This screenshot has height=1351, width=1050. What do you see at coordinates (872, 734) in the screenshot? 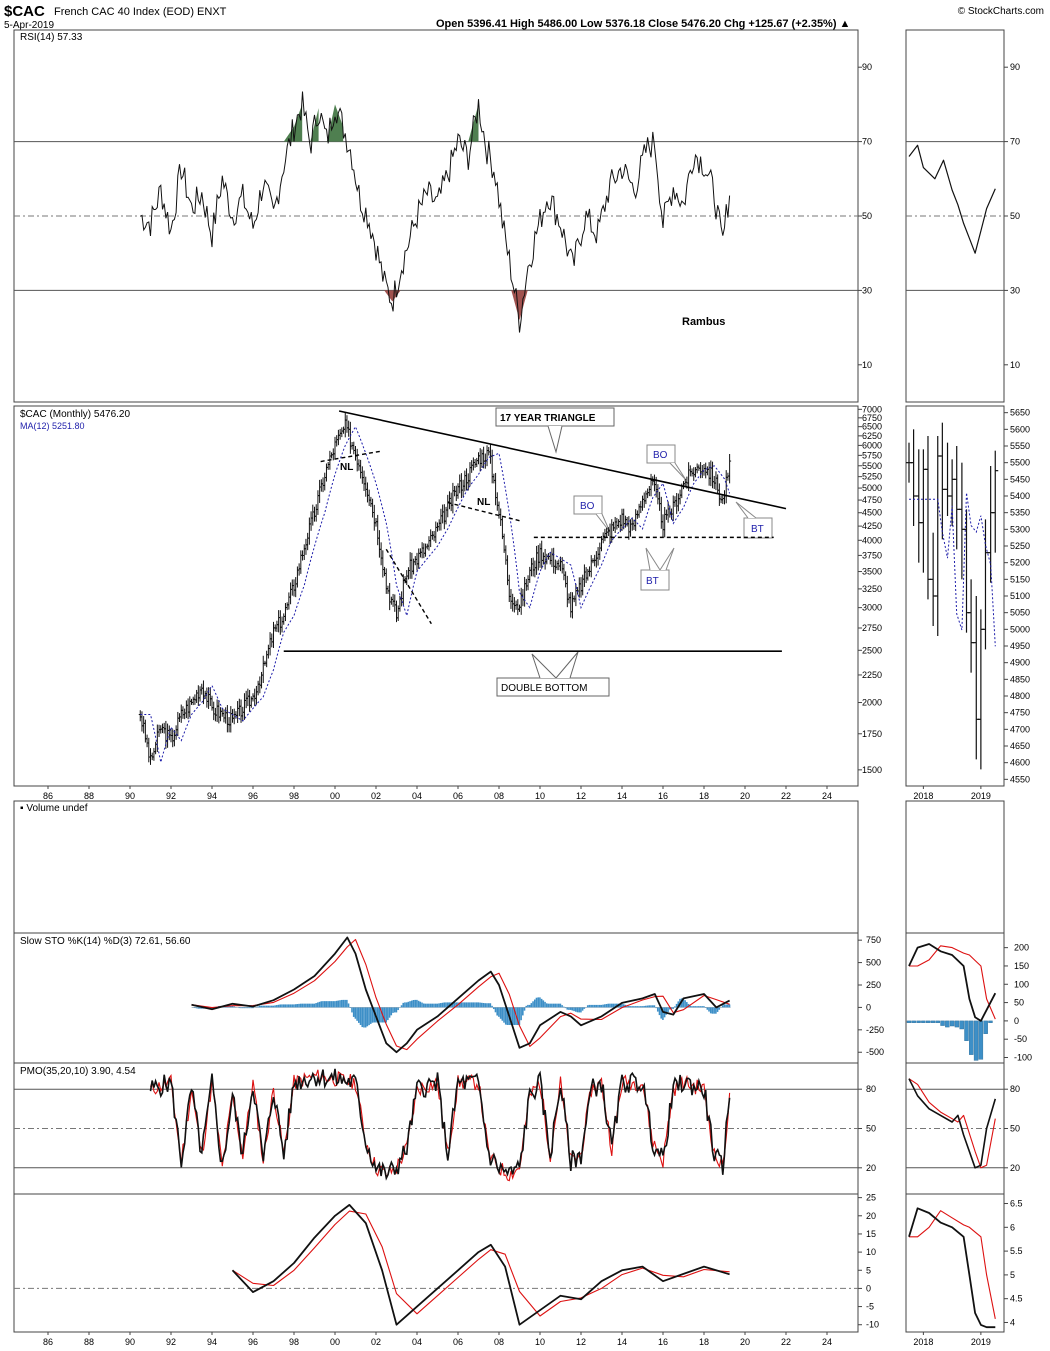
I see `price-ytick-label: 1750` at bounding box center [872, 734].